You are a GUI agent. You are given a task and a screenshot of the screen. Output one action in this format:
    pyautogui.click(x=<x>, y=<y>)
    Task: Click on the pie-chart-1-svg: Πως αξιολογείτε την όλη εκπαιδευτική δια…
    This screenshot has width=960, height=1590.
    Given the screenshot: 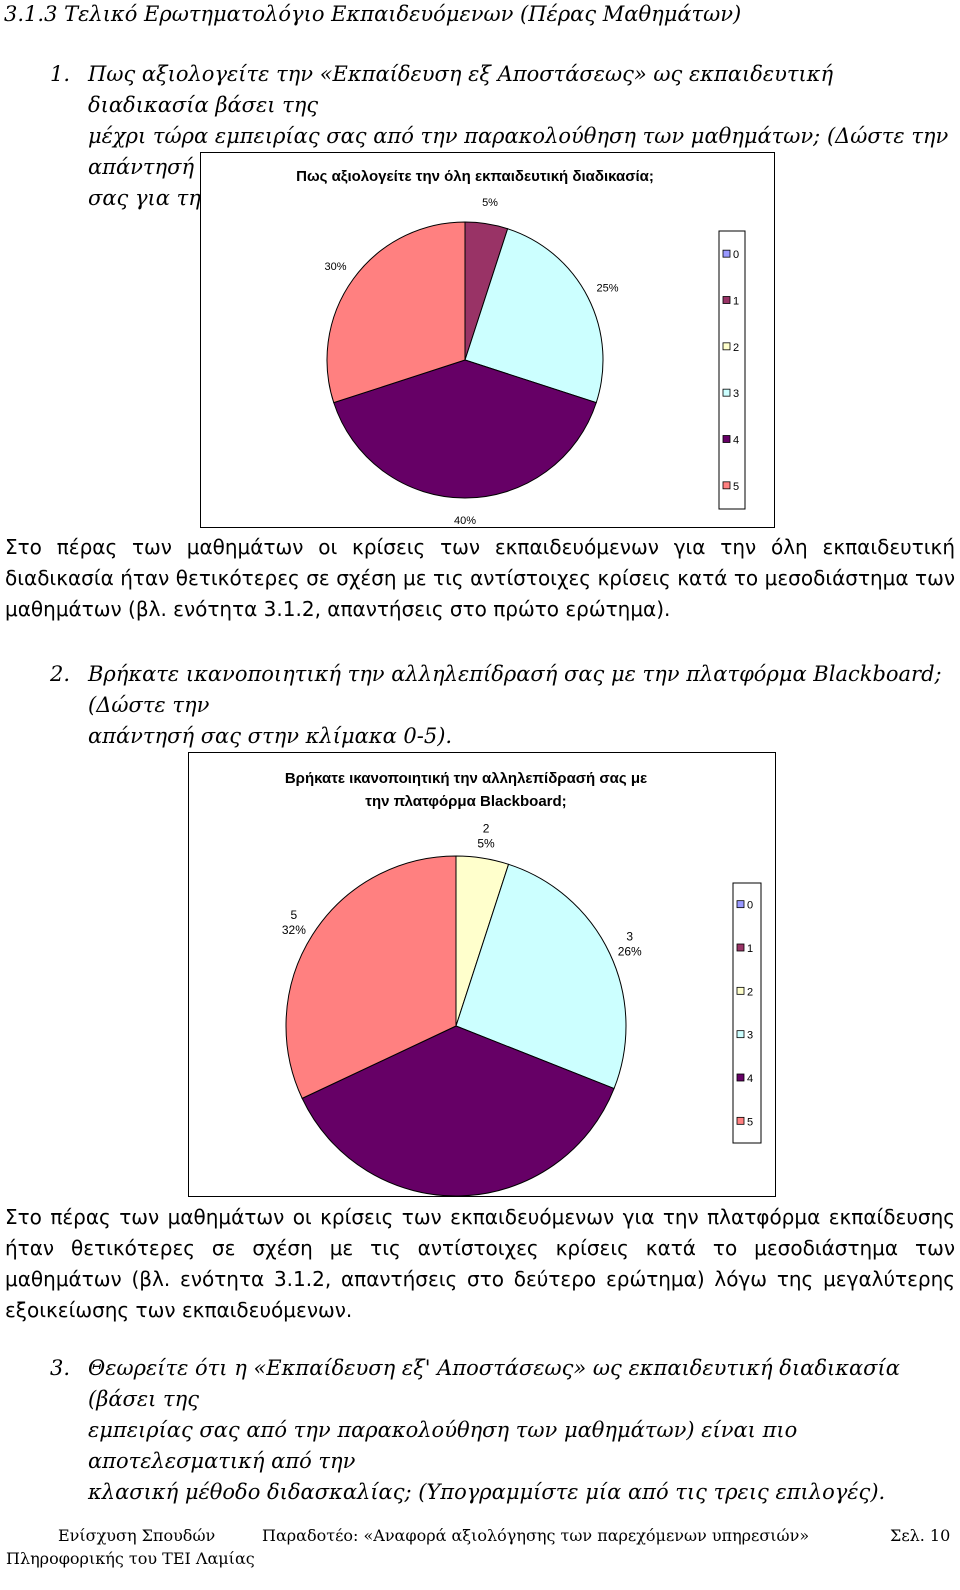 What is the action you would take?
    pyautogui.click(x=521, y=347)
    